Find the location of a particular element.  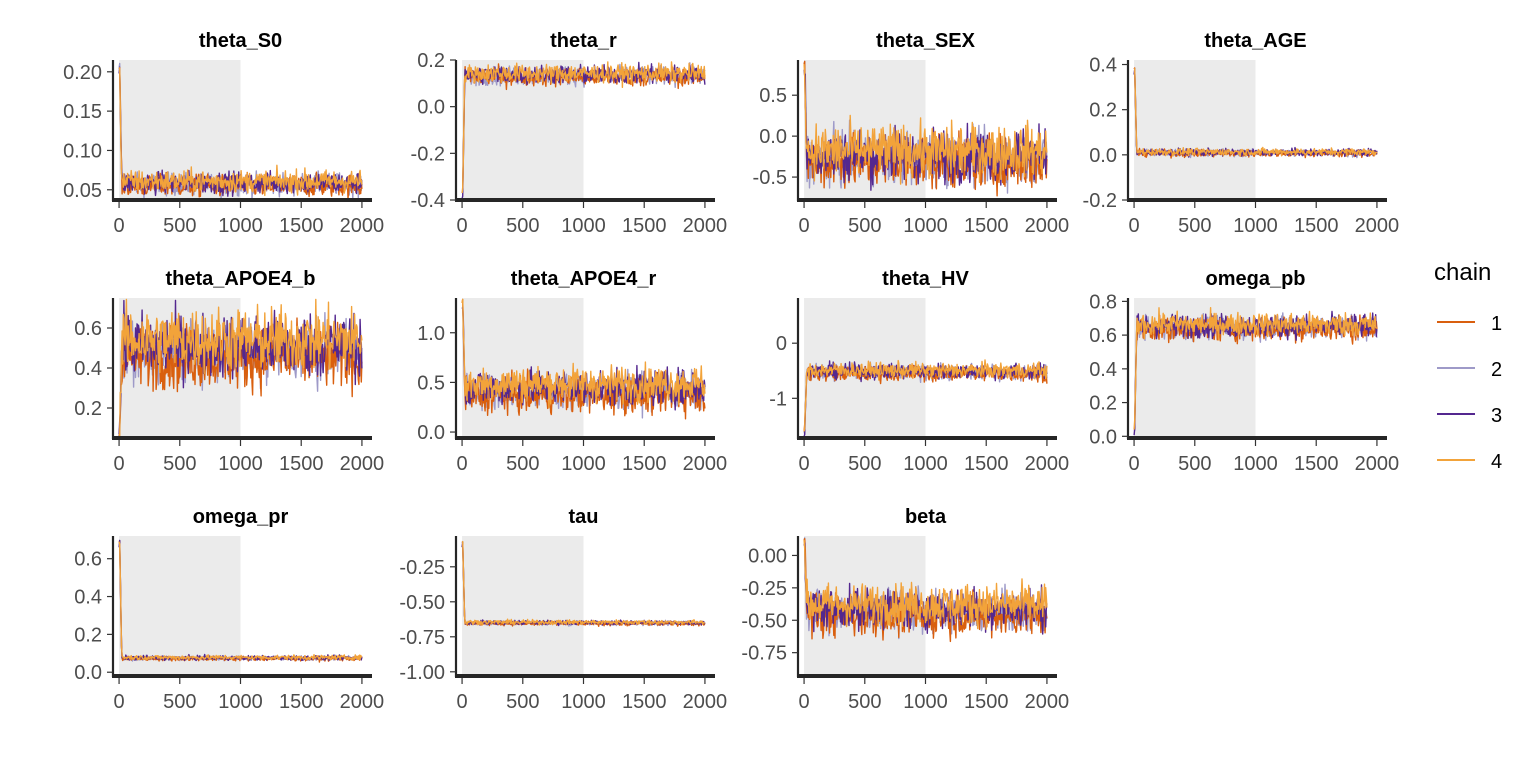

panel-title: theta_r is located at coordinates (583, 41).